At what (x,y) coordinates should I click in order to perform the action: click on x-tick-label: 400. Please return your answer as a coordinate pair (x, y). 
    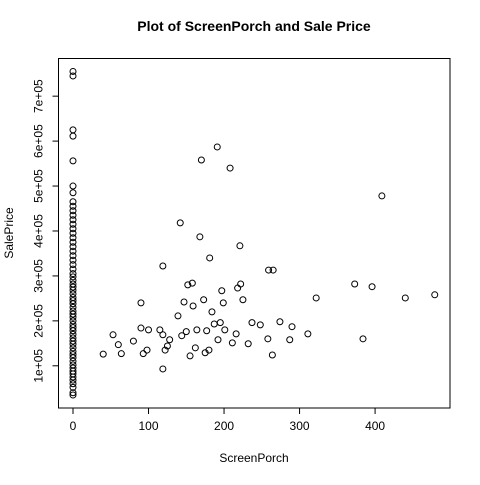
    Looking at the image, I should click on (375, 426).